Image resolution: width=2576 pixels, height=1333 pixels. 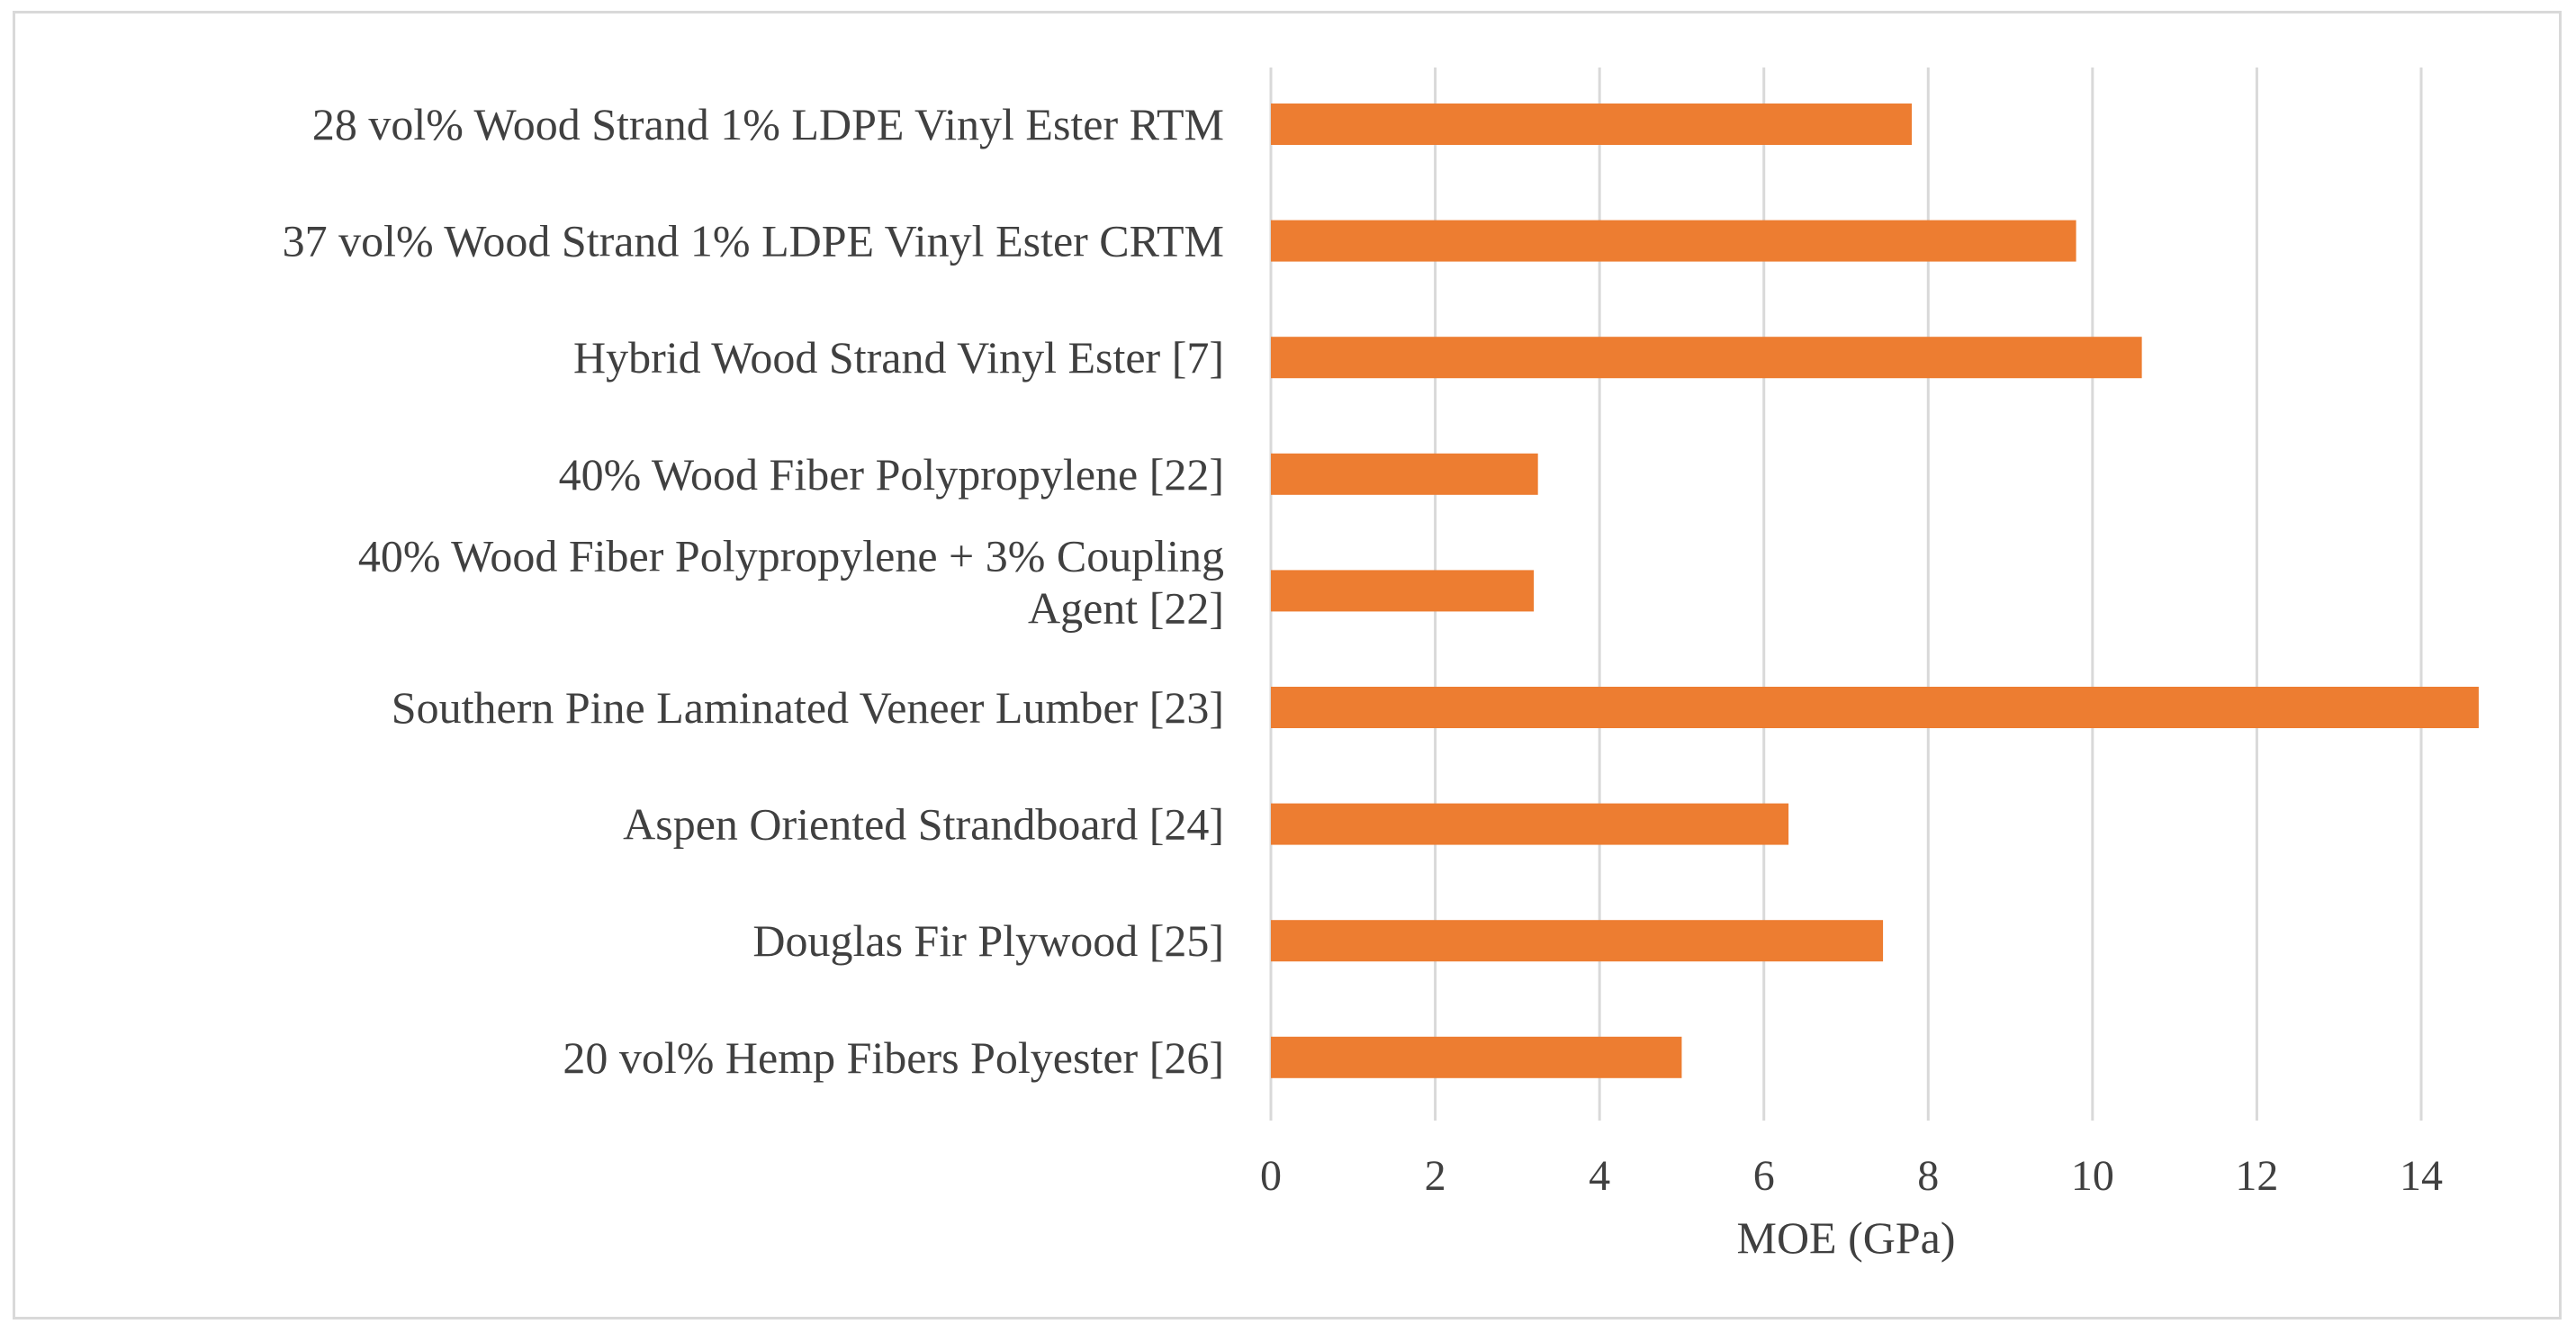 I want to click on category-label-line: 20 vol% Hemp Fibers Polyester [26], so click(x=893, y=1057).